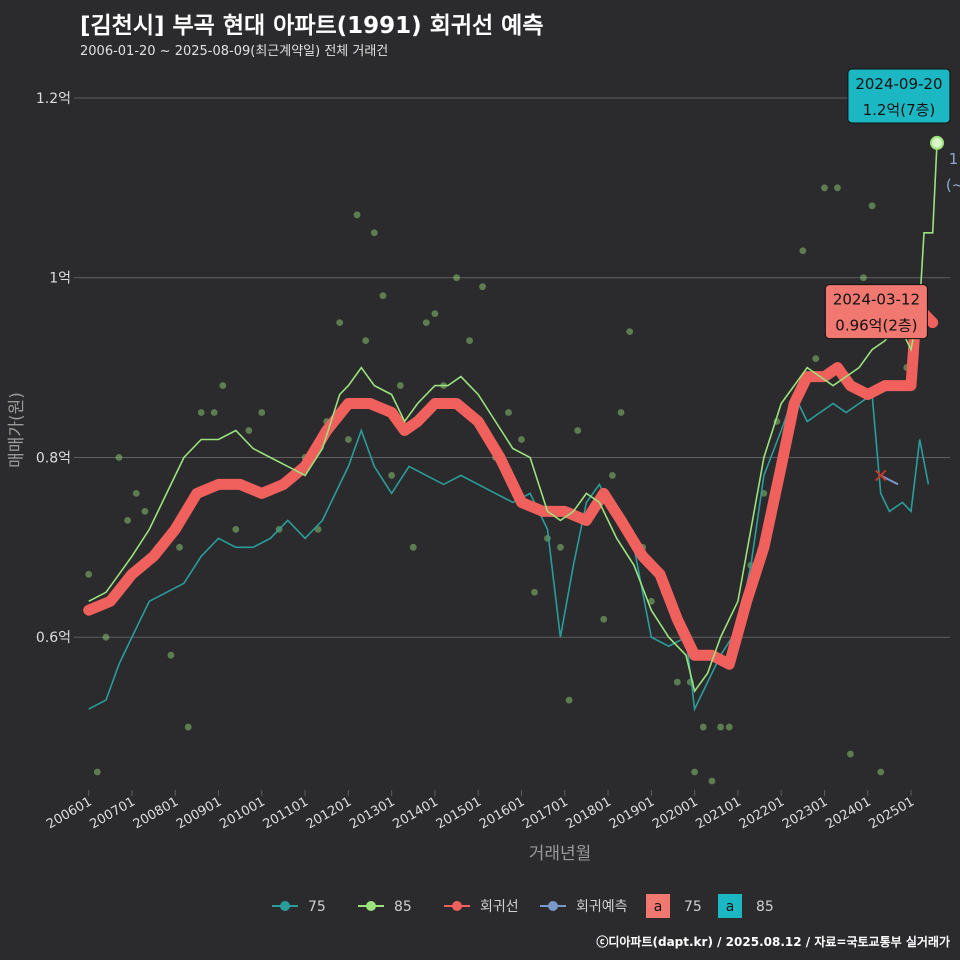 The width and height of the screenshot is (960, 960). I want to click on x-tick-label: 200801, so click(156, 813).